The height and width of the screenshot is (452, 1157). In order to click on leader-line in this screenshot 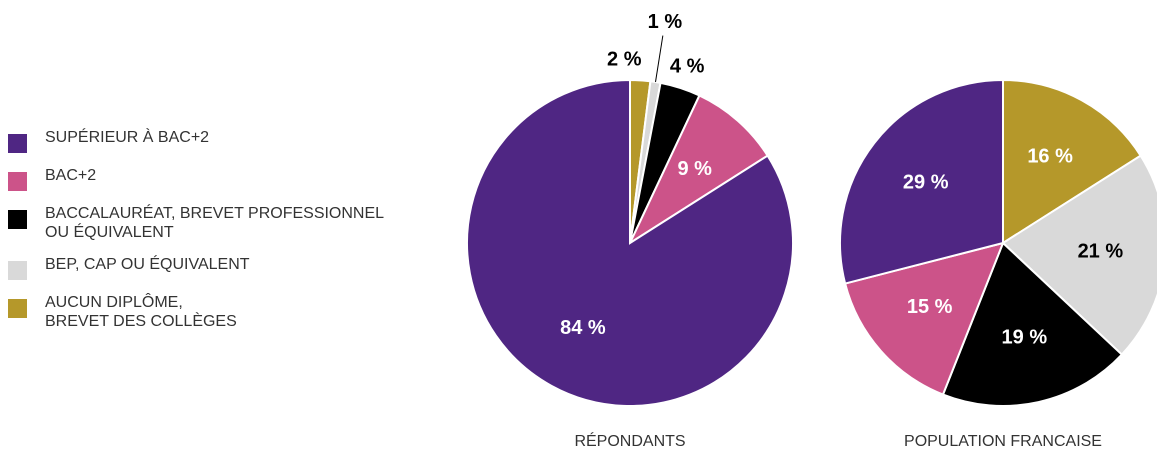, I will do `click(659, 59)`.